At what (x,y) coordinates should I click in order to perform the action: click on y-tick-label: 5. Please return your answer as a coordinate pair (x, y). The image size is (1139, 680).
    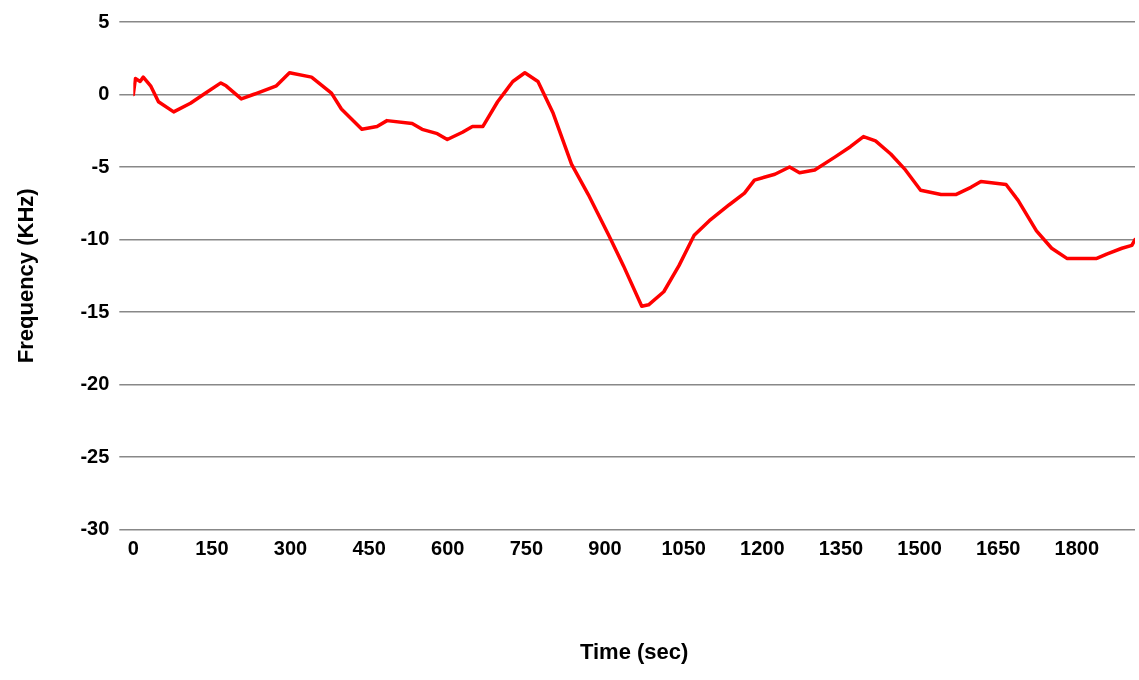
    Looking at the image, I should click on (104, 20).